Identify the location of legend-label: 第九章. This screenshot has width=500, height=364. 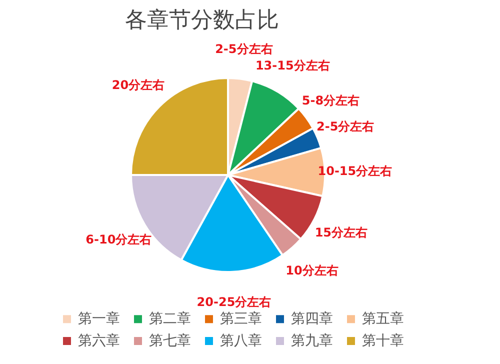
(312, 341).